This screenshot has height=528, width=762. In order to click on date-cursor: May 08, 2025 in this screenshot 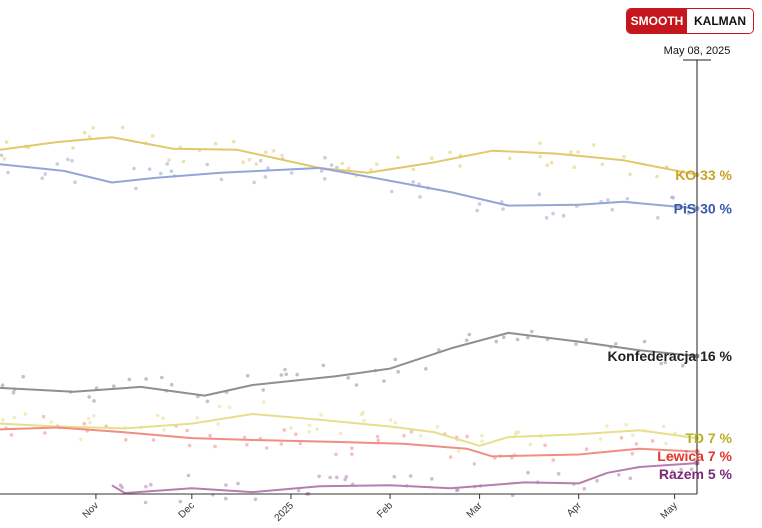, I will do `click(697, 269)`.